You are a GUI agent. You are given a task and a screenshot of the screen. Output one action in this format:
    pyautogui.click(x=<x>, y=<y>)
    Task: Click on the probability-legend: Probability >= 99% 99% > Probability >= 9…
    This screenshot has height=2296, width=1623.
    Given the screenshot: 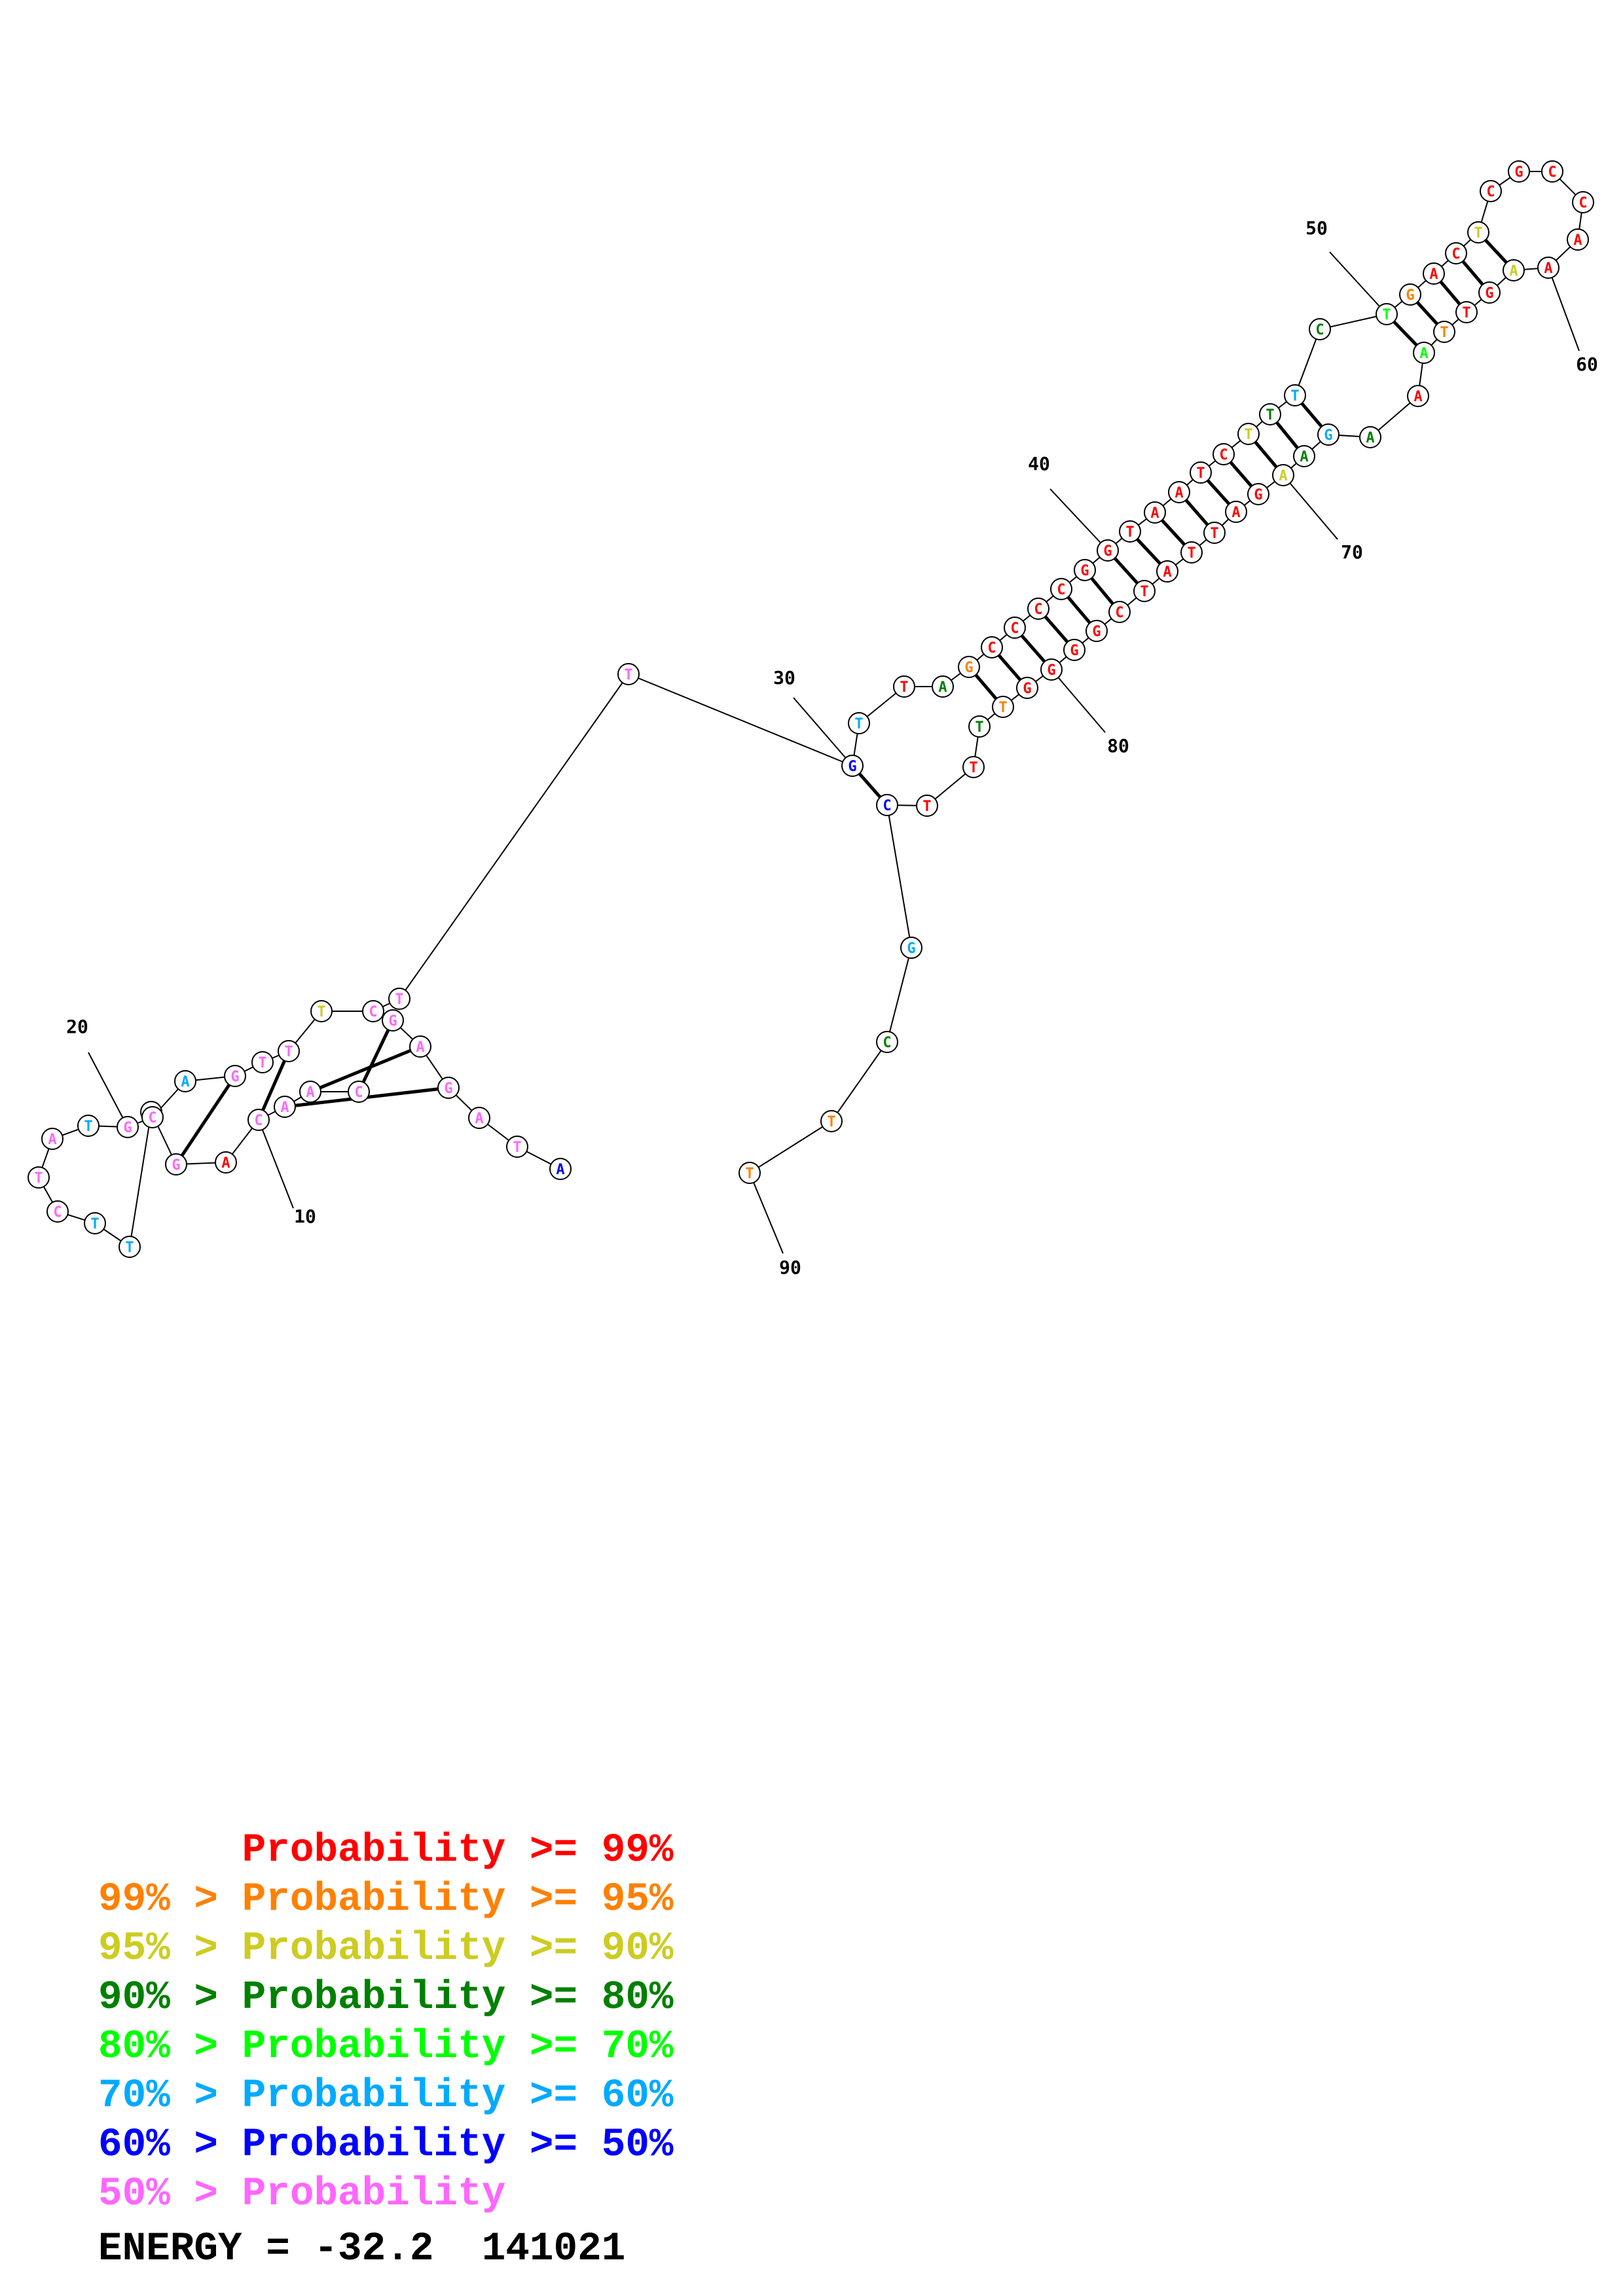 What is the action you would take?
    pyautogui.click(x=386, y=2022)
    